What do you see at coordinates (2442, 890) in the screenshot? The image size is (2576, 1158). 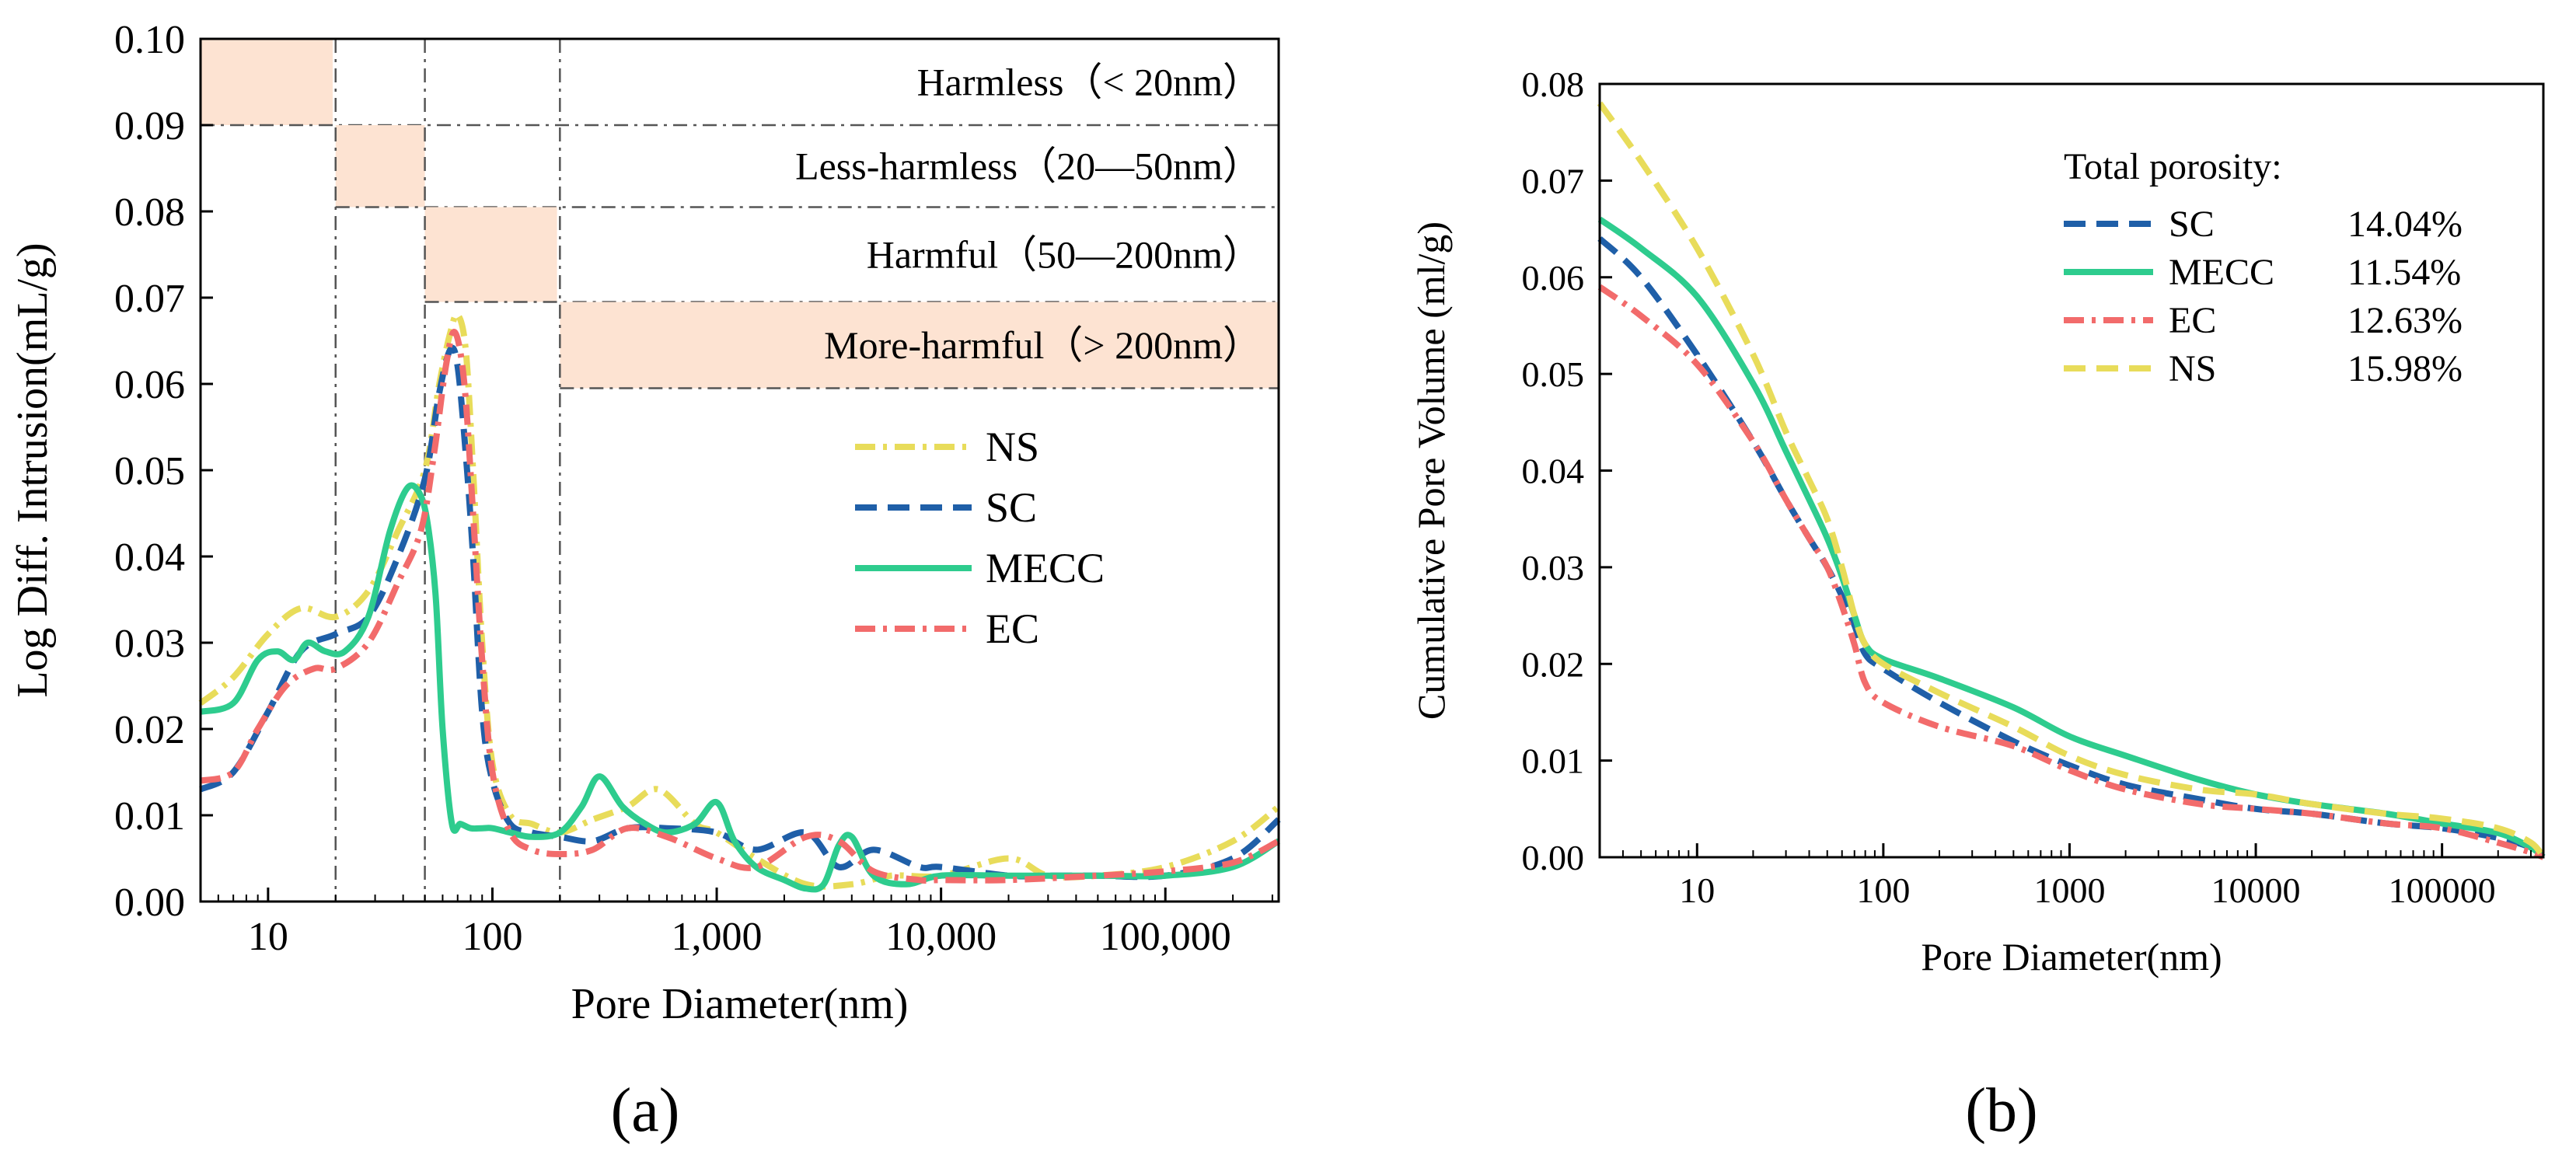 I see `x-tick-label: 100000` at bounding box center [2442, 890].